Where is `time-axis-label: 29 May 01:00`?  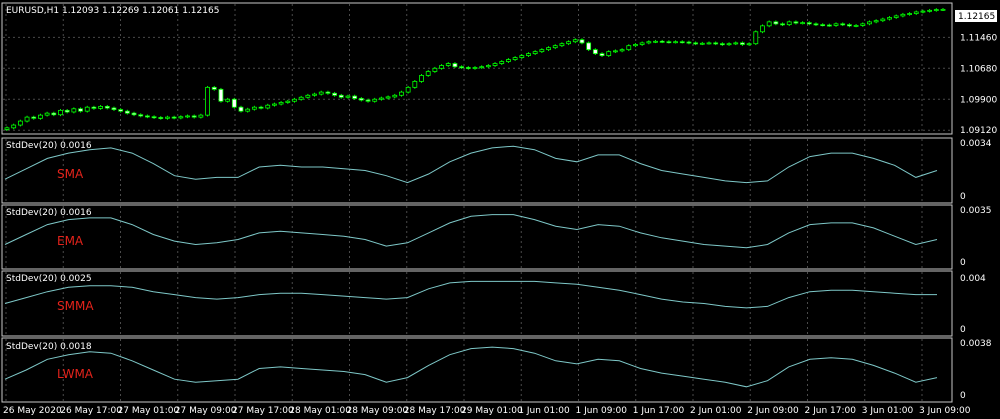
time-axis-label: 29 May 01:00 is located at coordinates (492, 411).